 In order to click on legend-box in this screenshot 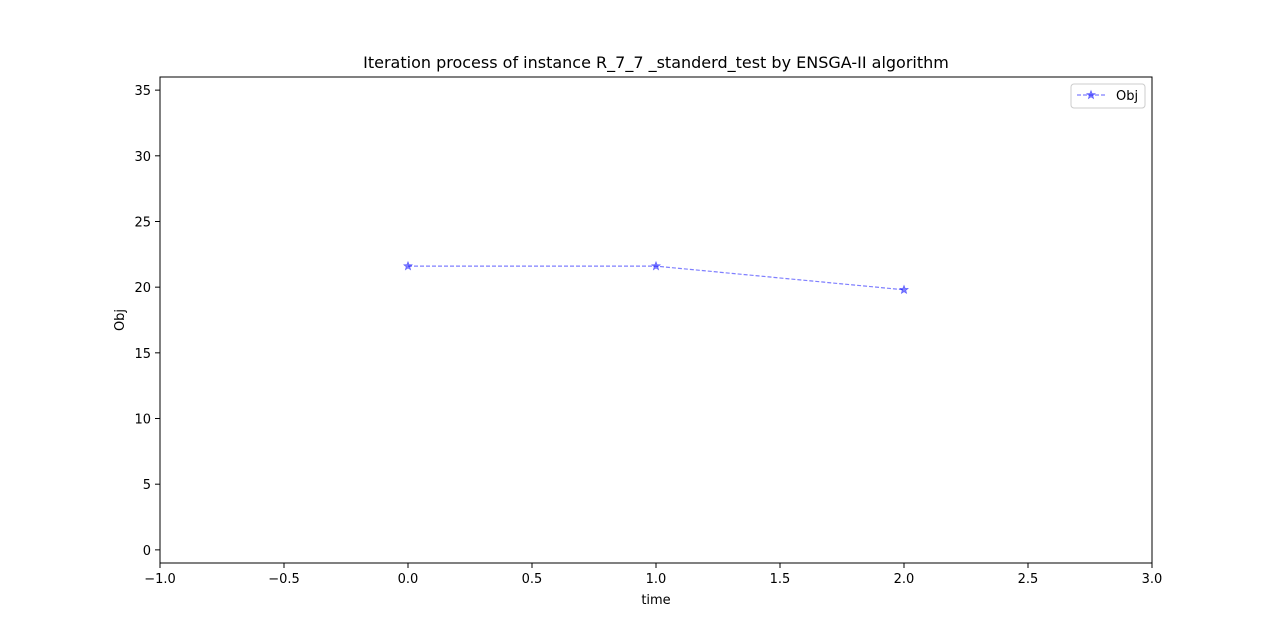, I will do `click(1108, 96)`.